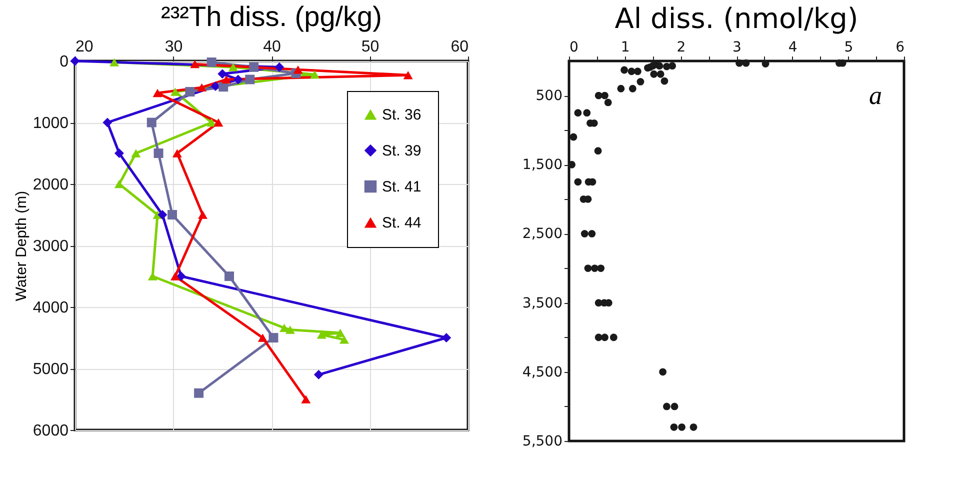 This screenshot has width=958, height=491. Describe the element at coordinates (542, 442) in the screenshot. I see `y-tick-label: 5,500` at that location.